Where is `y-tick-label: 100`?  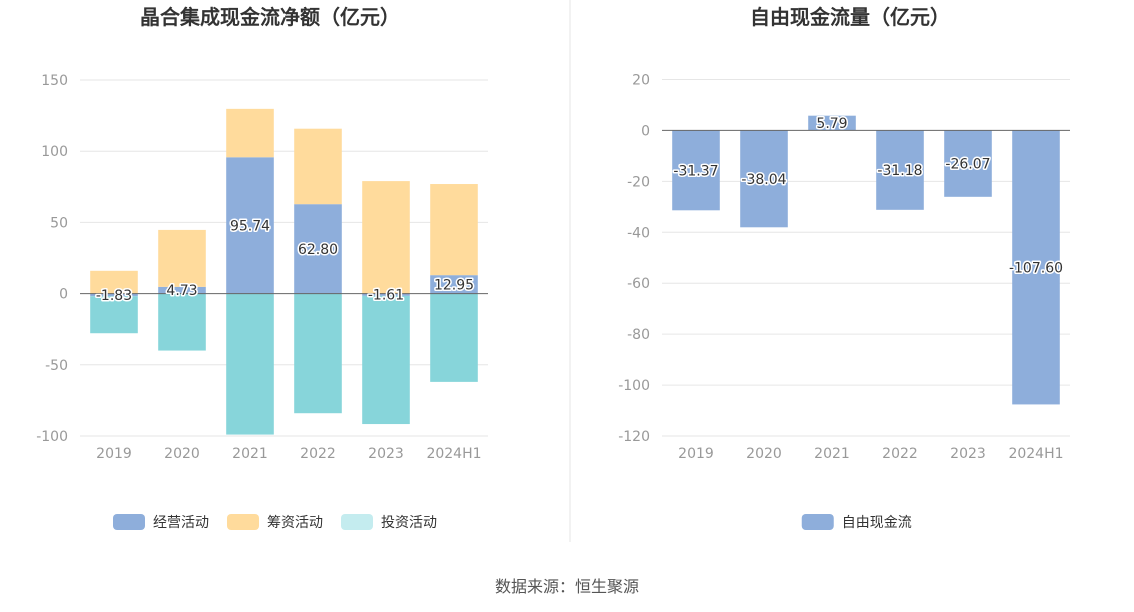
y-tick-label: 100 is located at coordinates (54, 152).